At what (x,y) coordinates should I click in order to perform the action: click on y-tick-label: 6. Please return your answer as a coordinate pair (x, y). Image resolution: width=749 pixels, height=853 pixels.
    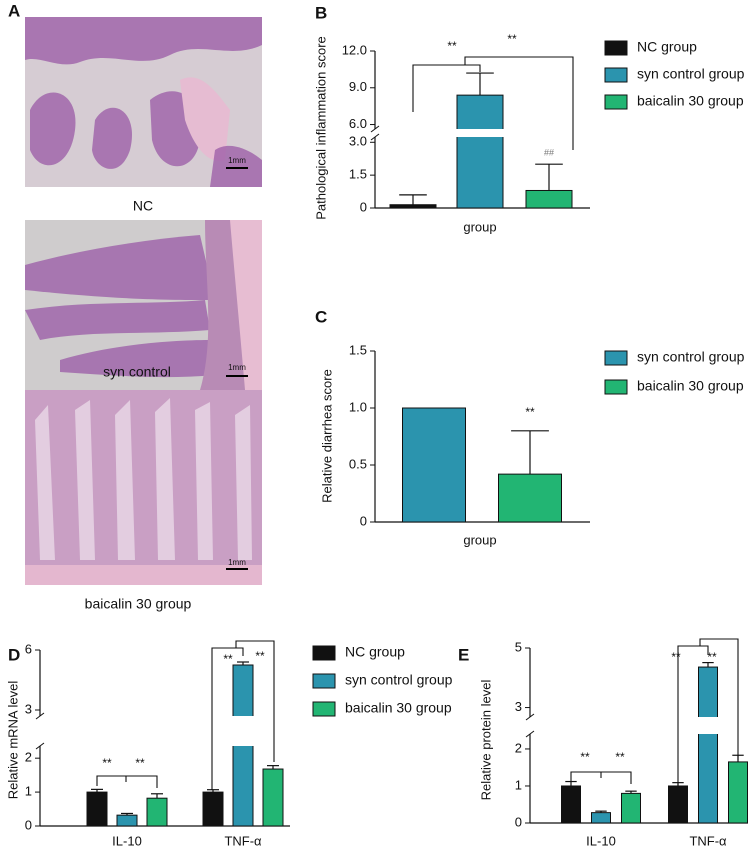
    Looking at the image, I should click on (28, 648).